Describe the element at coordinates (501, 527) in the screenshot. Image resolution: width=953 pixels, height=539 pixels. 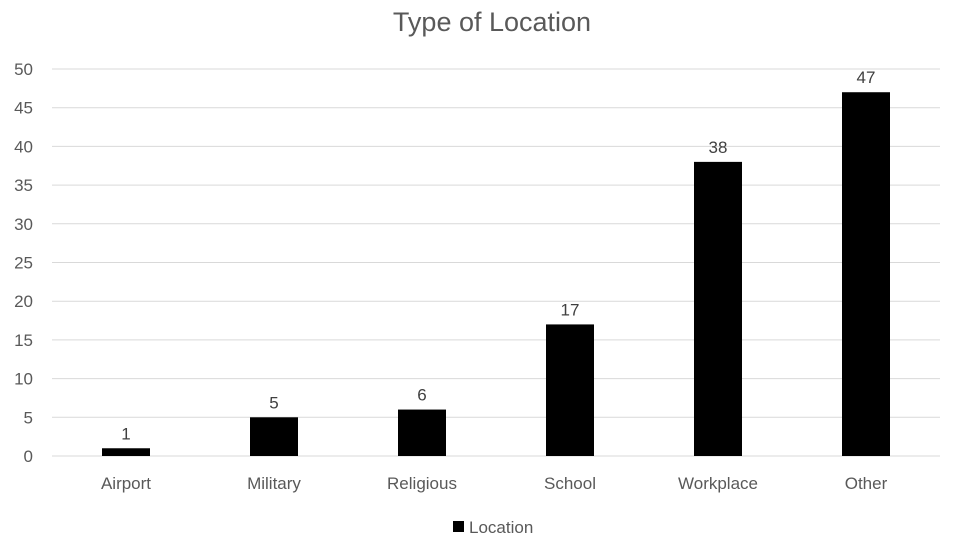
I see `legend-label: Location` at that location.